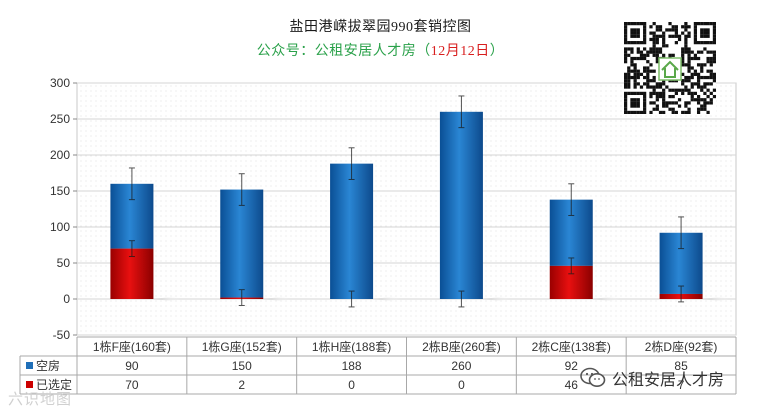 The height and width of the screenshot is (412, 761). Describe the element at coordinates (40, 399) in the screenshot. I see `watermark-left: 六识地图` at that location.